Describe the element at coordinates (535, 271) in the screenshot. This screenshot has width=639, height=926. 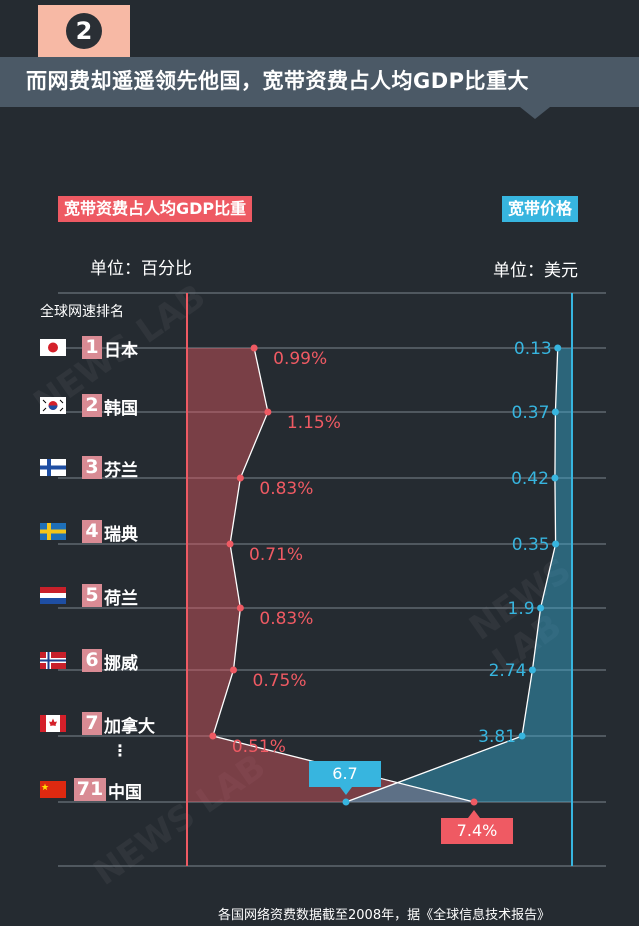
I see `right-unit-label: 单位：美元` at that location.